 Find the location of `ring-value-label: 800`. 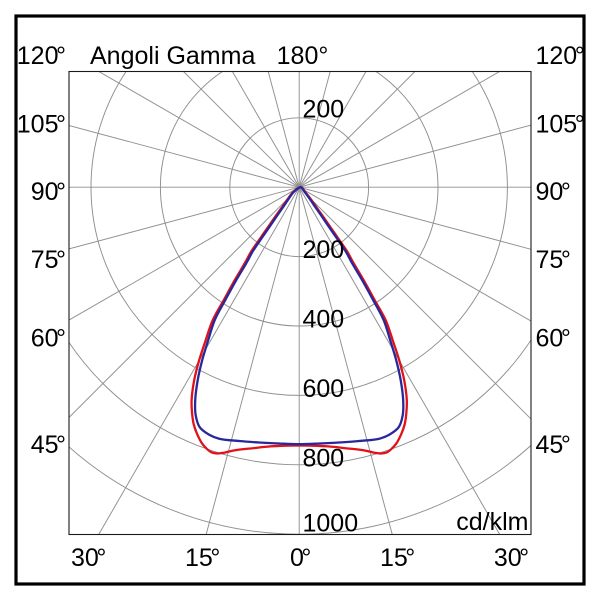

ring-value-label: 800 is located at coordinates (324, 458).